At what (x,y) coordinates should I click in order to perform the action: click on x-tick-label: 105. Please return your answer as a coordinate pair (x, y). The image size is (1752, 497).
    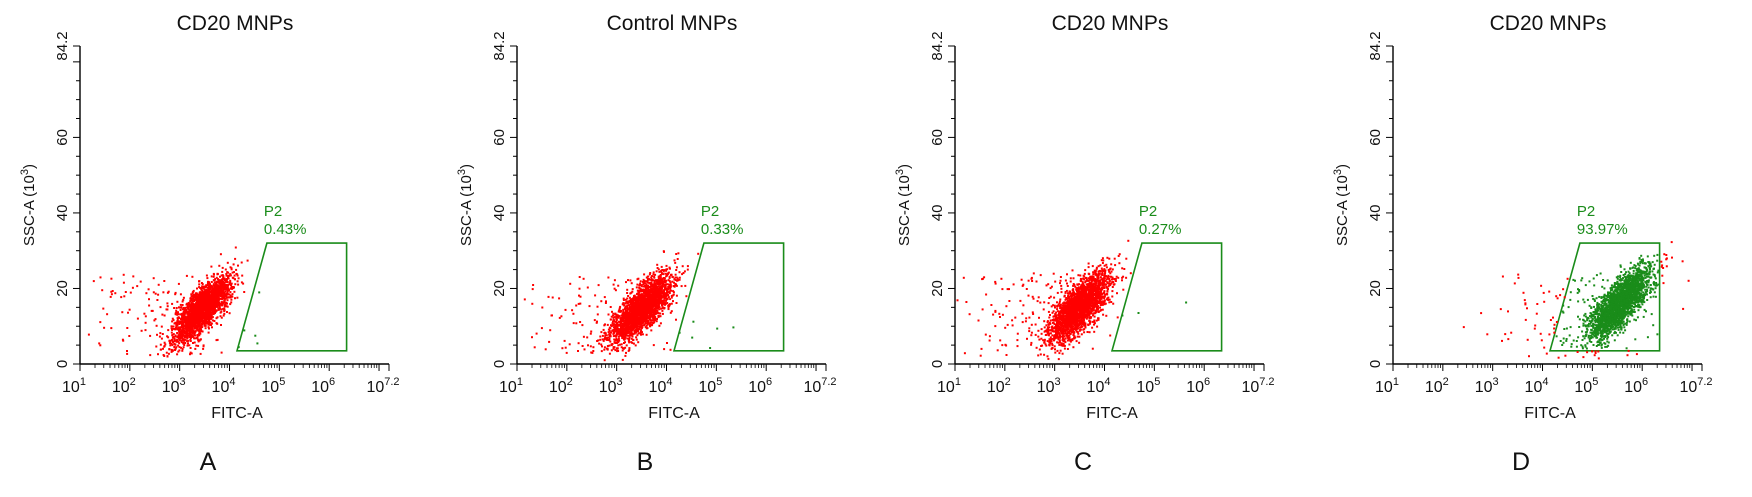
    Looking at the image, I should click on (710, 386).